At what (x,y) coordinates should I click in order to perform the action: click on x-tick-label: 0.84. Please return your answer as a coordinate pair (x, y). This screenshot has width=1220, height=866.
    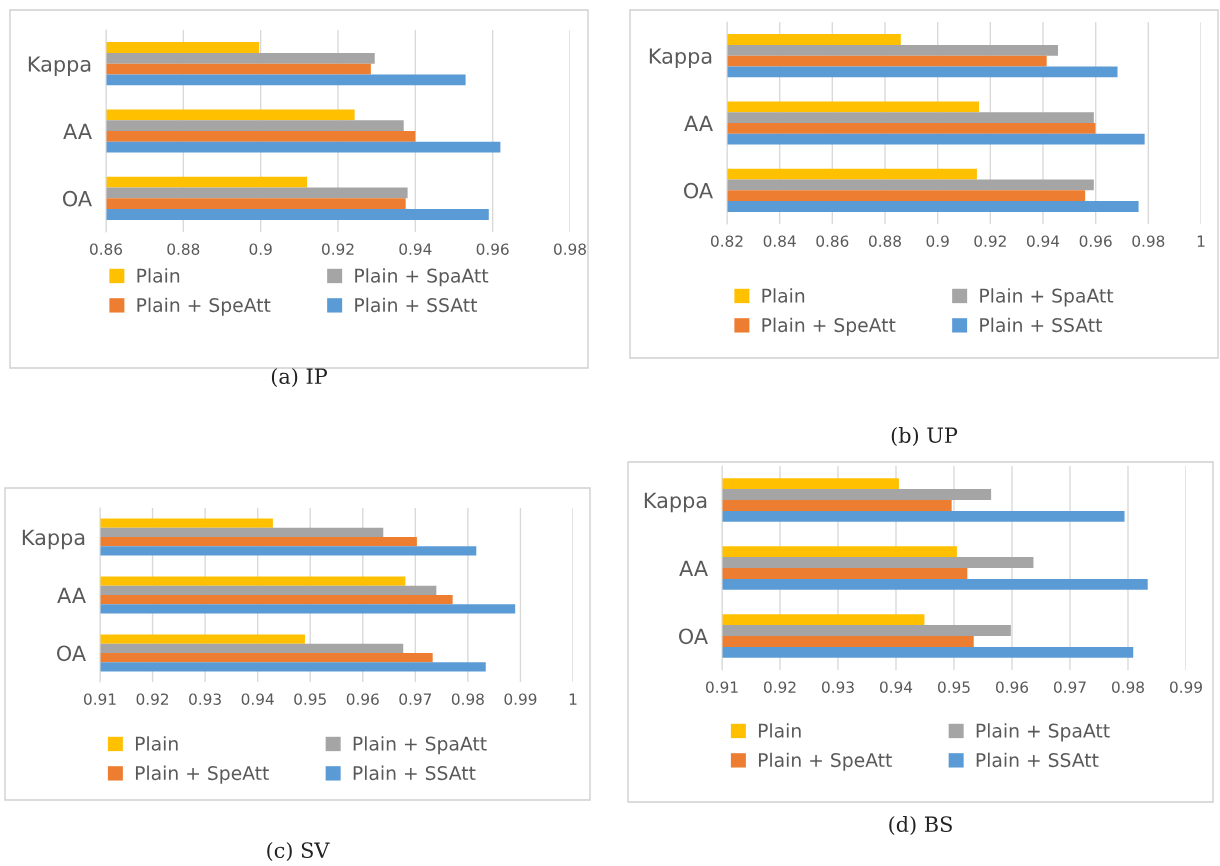
    Looking at the image, I should click on (779, 241).